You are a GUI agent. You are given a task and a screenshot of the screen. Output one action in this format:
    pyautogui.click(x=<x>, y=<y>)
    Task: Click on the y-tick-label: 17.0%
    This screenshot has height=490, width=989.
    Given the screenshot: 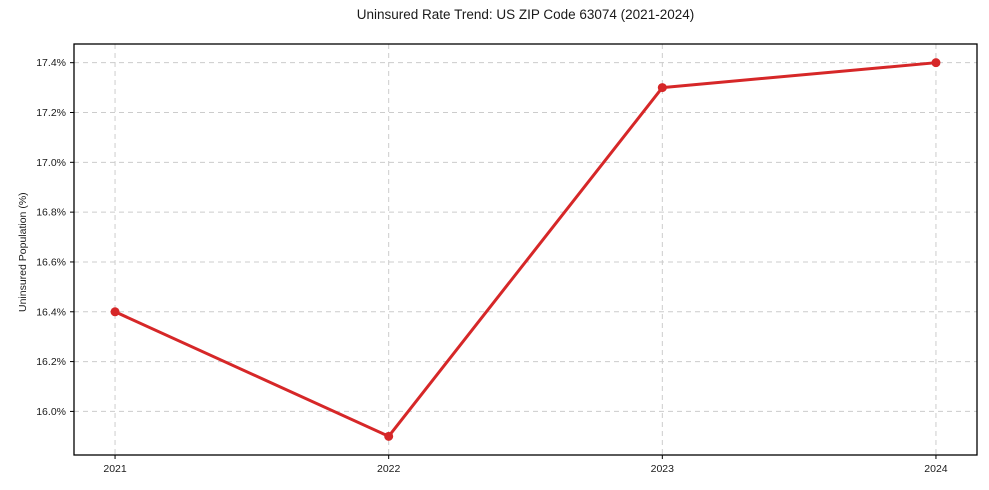 What is the action you would take?
    pyautogui.click(x=51, y=163)
    